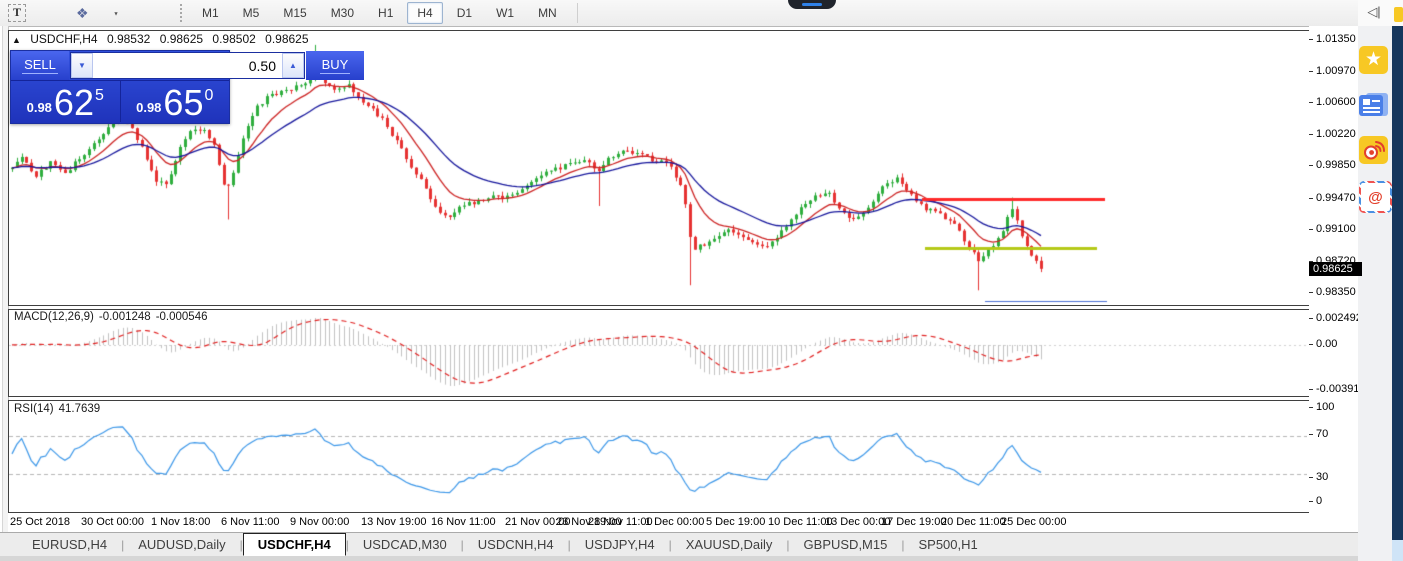 This screenshot has height=561, width=1403. I want to click on star-glyph: ★, so click(1373, 59).